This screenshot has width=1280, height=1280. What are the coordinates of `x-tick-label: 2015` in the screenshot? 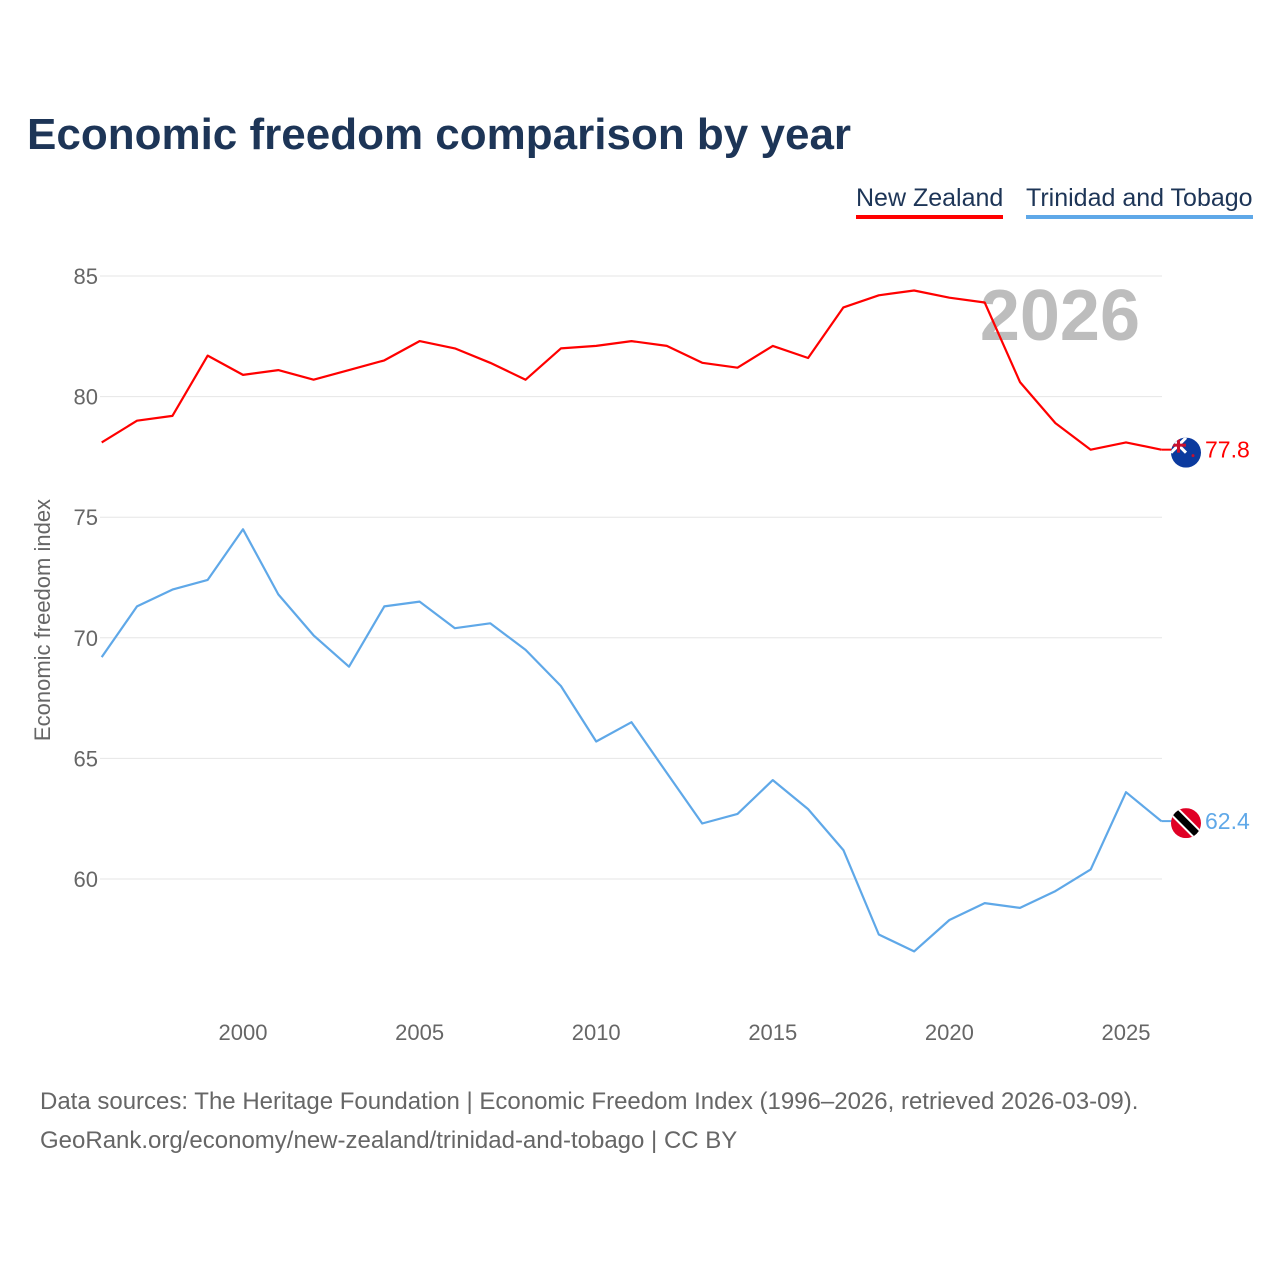 It's located at (772, 1032).